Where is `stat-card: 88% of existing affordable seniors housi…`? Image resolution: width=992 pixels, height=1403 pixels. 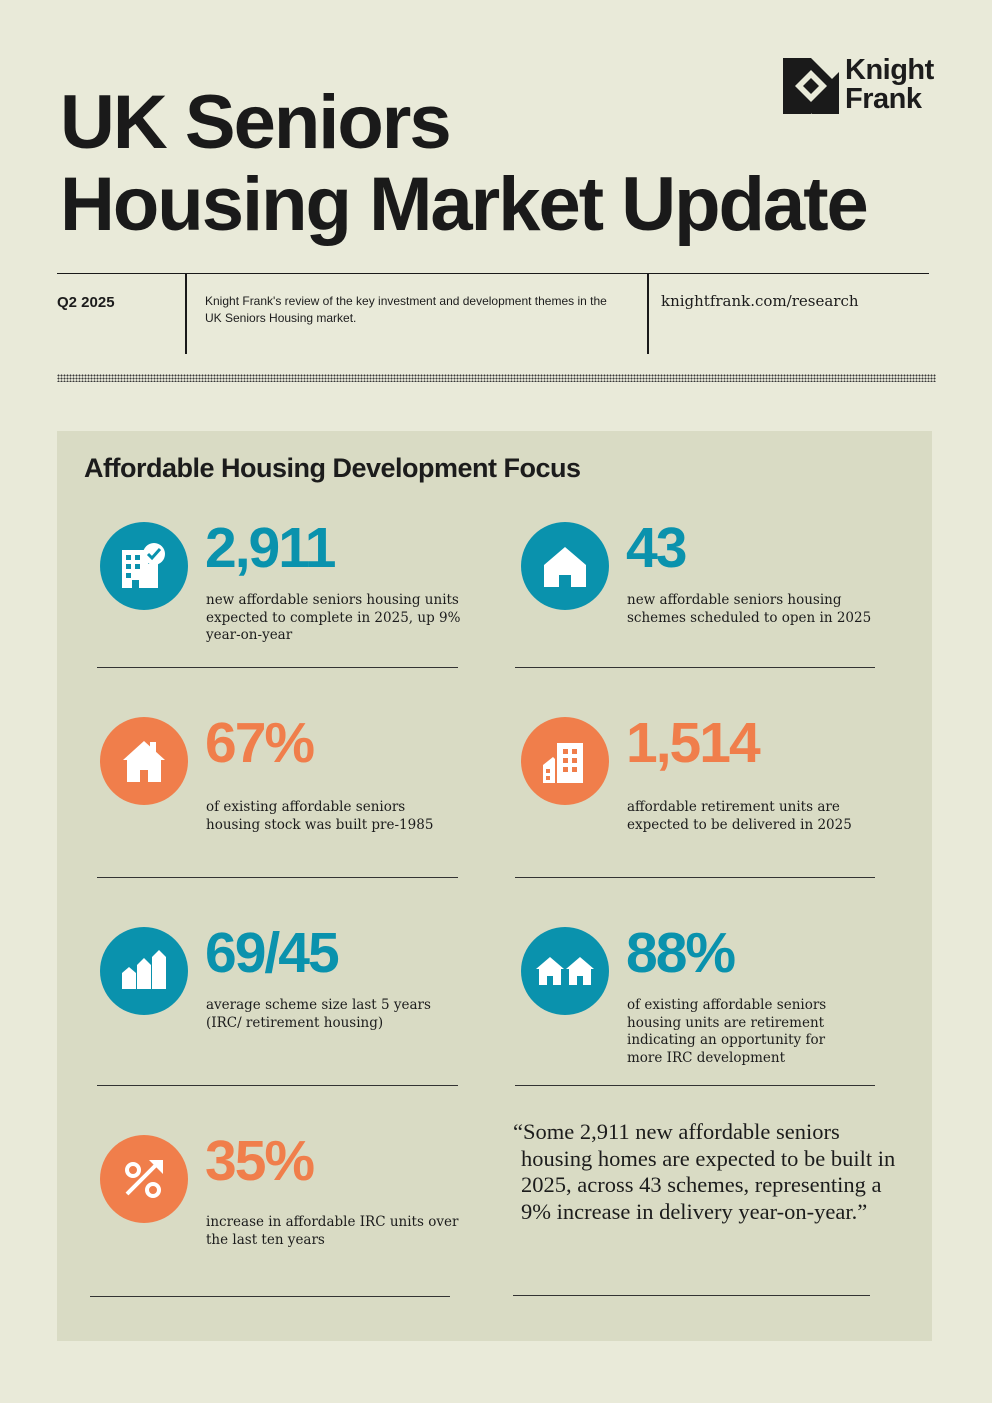 stat-card: 88% of existing affordable seniors housi… is located at coordinates (698, 1023).